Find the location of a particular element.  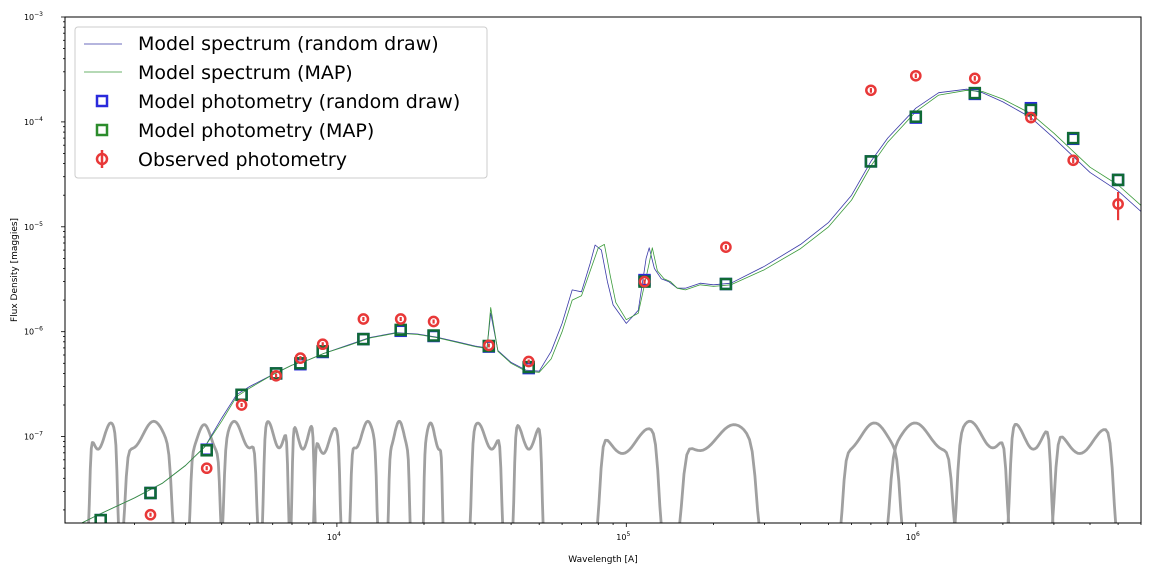

legend-swatch-phot-random is located at coordinates (102, 101).